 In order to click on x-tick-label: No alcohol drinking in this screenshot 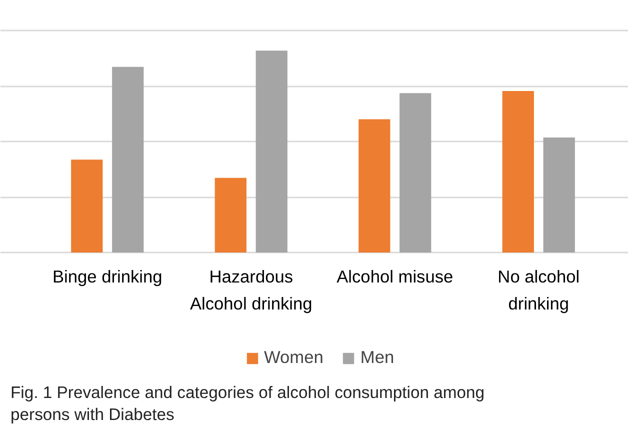, I will do `click(539, 290)`.